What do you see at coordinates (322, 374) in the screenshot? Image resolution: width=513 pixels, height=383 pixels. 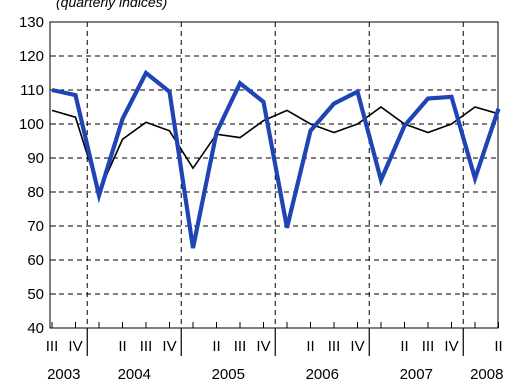 I see `year-label: 2006` at bounding box center [322, 374].